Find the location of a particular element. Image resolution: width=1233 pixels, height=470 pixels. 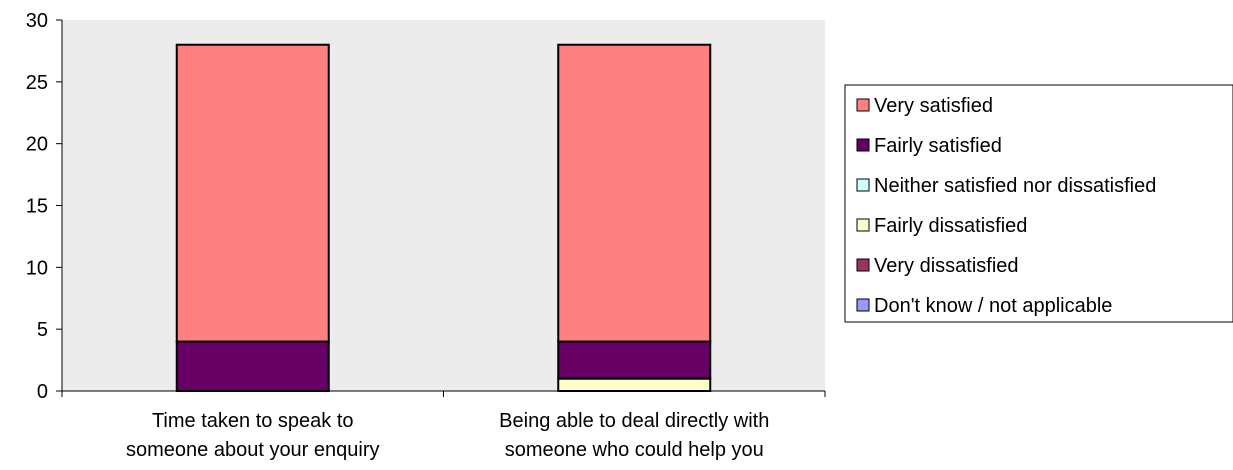

legend-swatch-neither-satisfied-nor-dissatisfied is located at coordinates (863, 185).